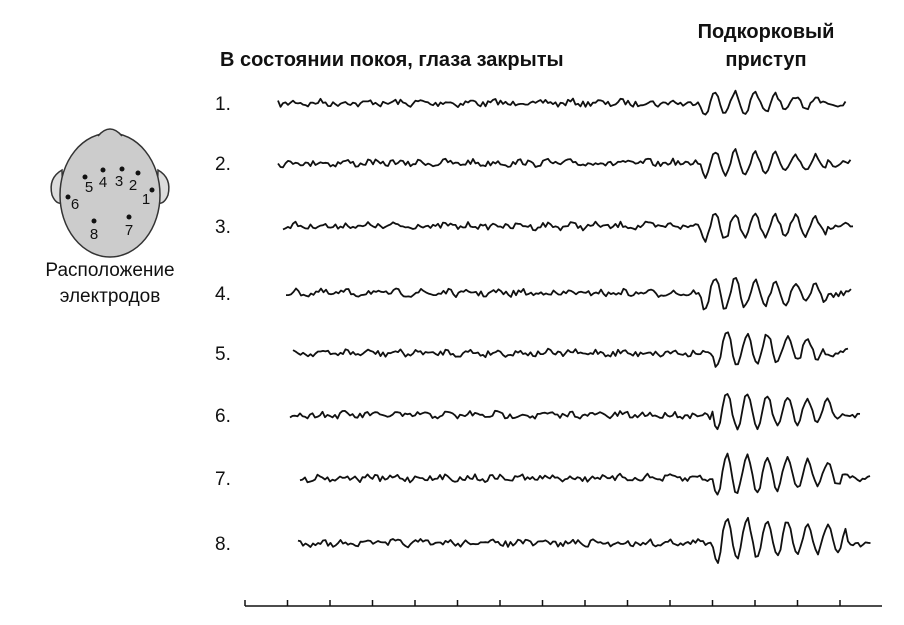  Describe the element at coordinates (392, 60) in the screenshot. I see `rest-label: В состоянии покоя, глаза закрыты` at that location.